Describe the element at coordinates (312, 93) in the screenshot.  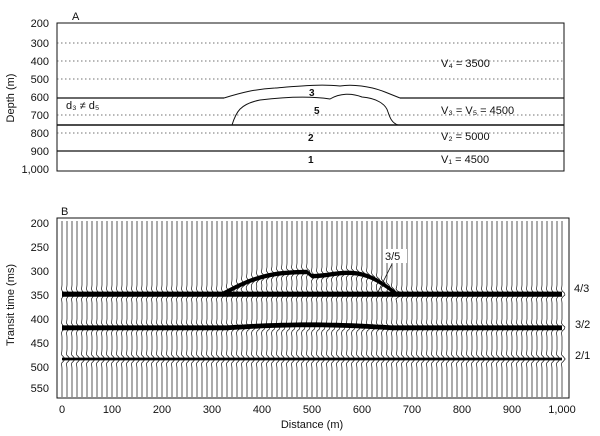
I see `layer-3-label: 3` at that location.